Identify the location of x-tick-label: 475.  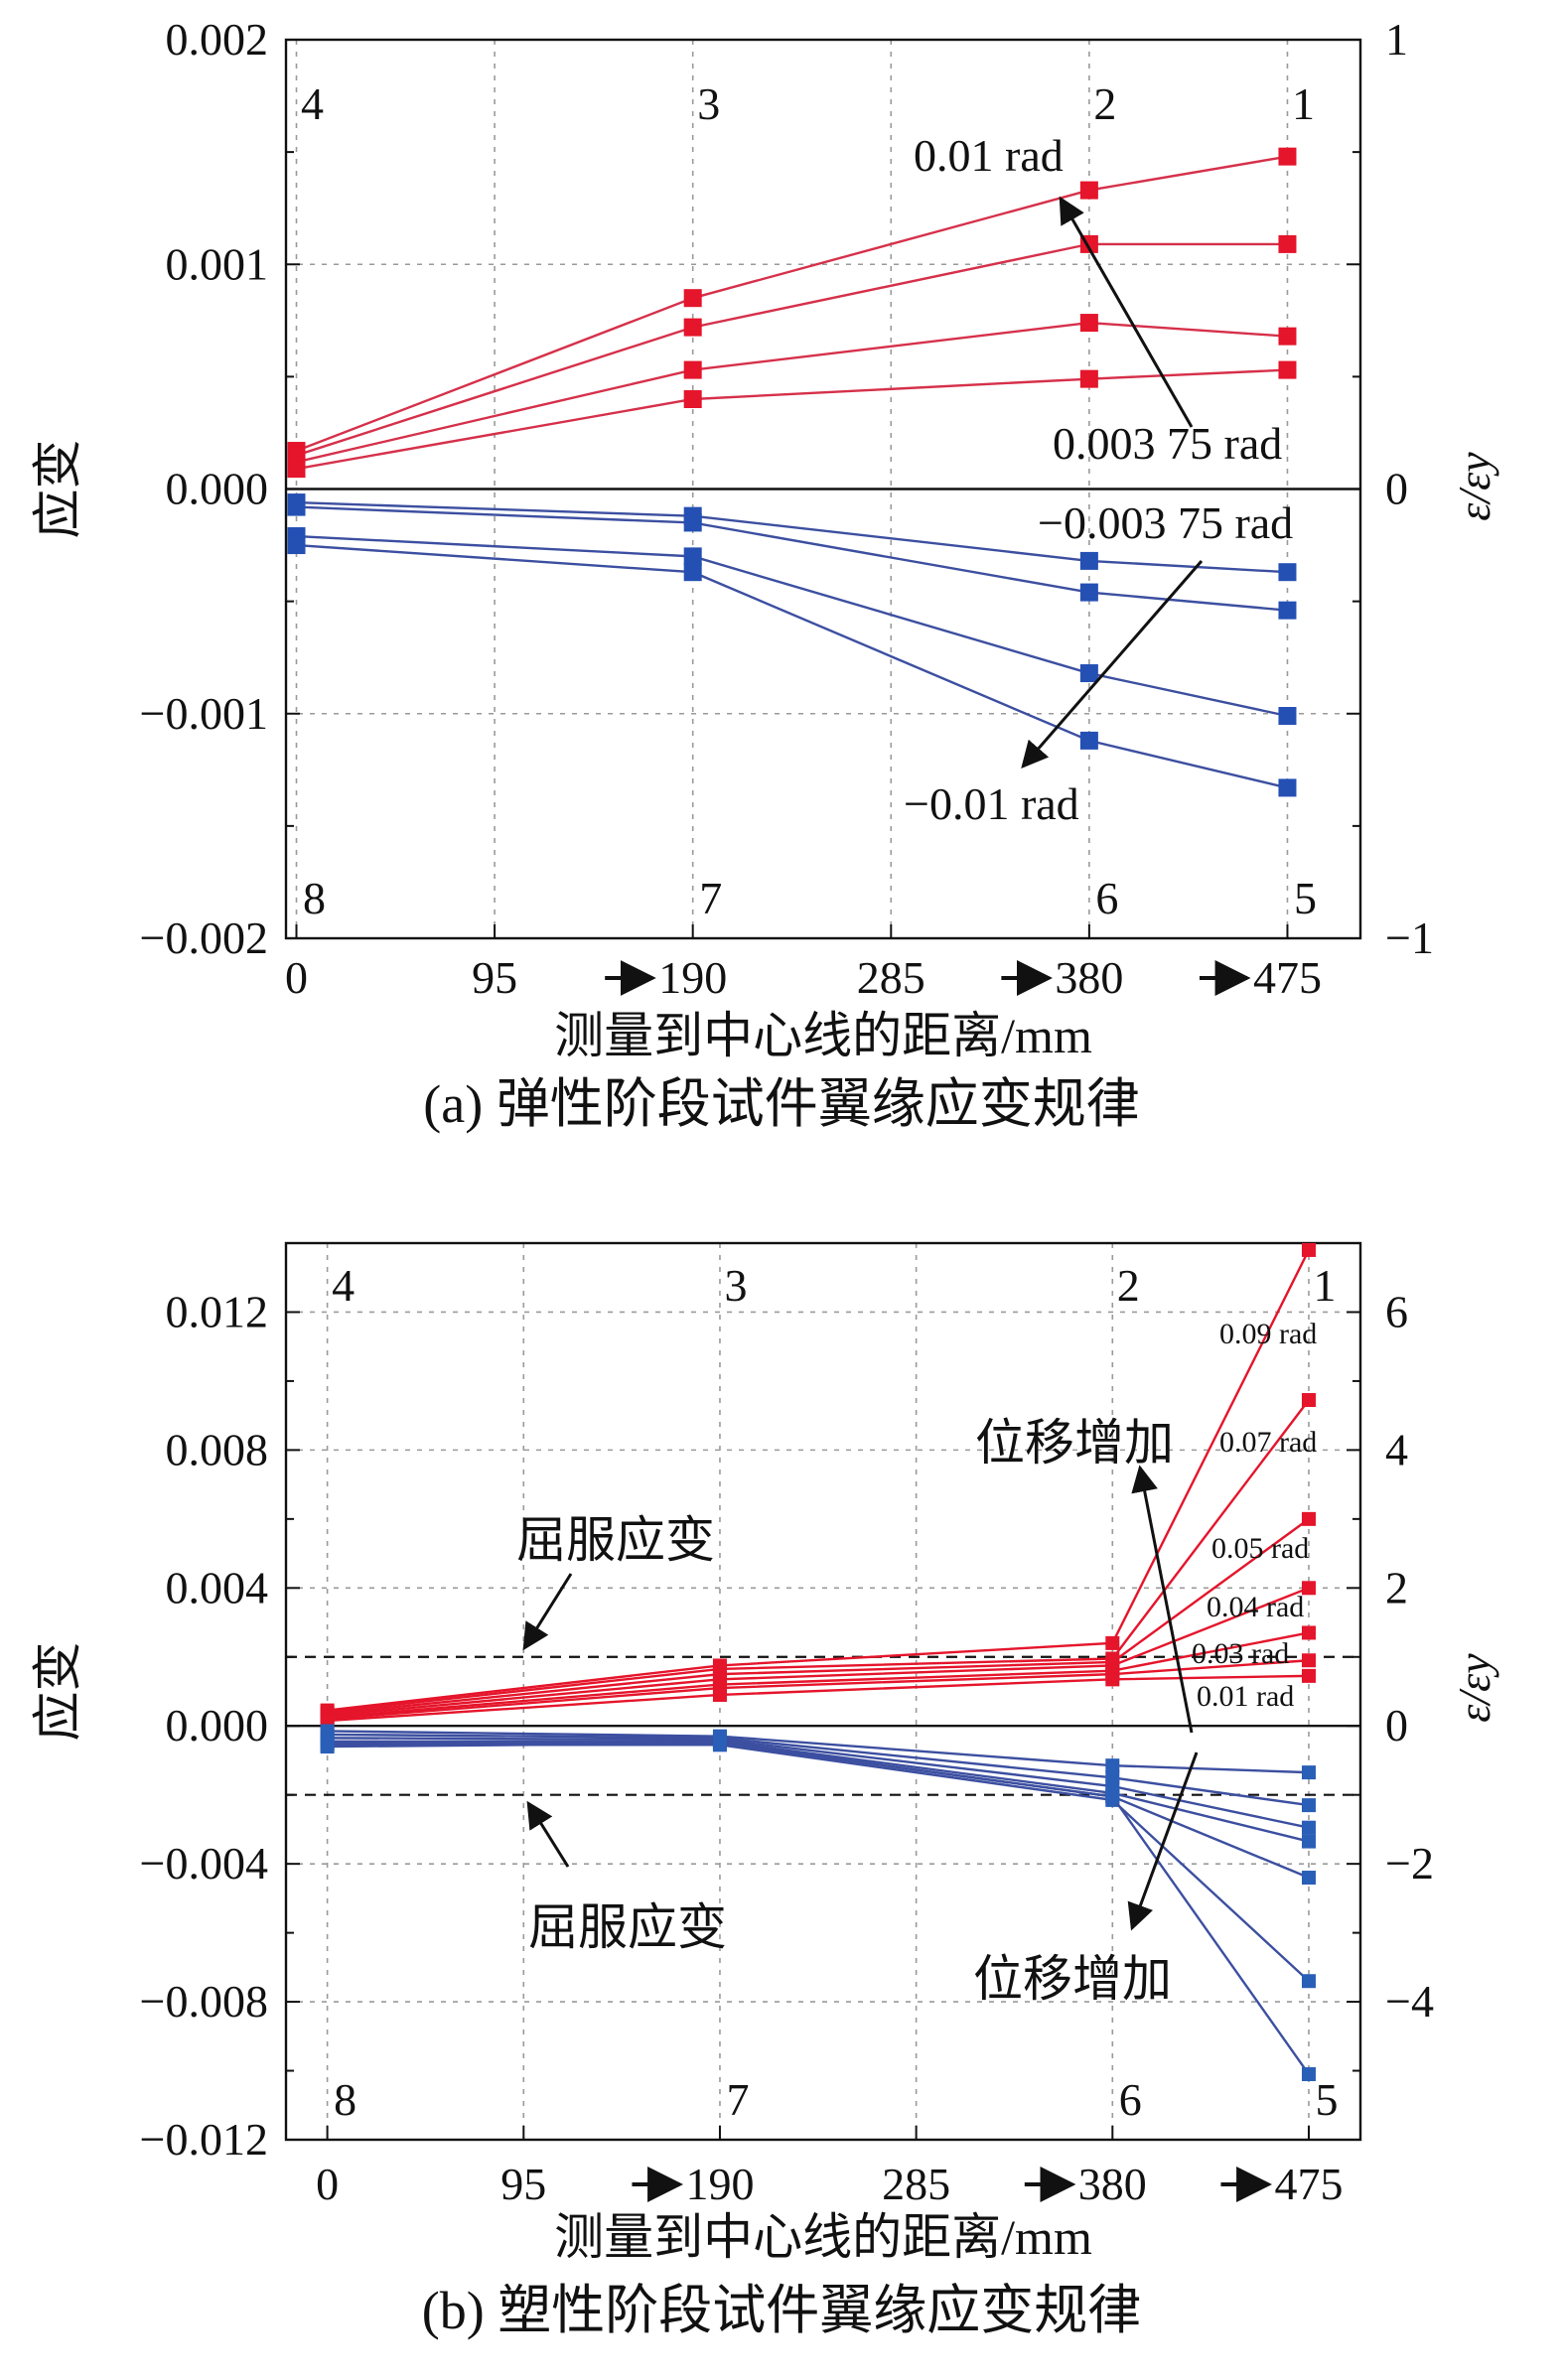
(1287, 977).